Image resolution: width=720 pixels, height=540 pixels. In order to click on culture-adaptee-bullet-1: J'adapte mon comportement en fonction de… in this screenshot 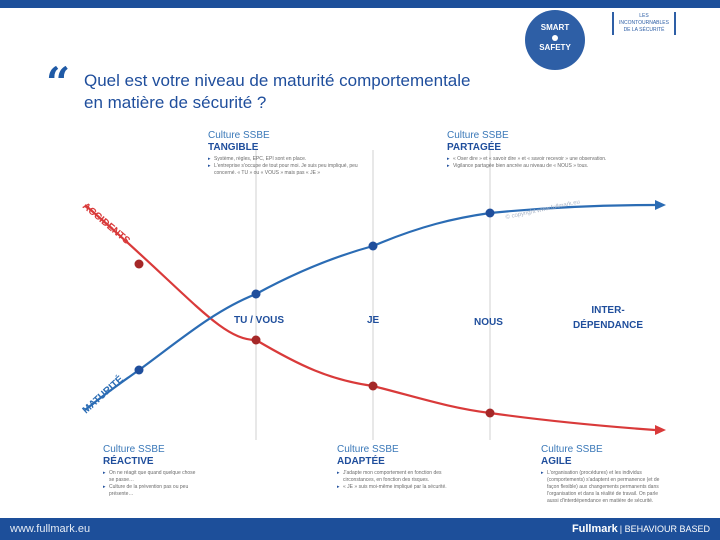, I will do `click(402, 477)`.